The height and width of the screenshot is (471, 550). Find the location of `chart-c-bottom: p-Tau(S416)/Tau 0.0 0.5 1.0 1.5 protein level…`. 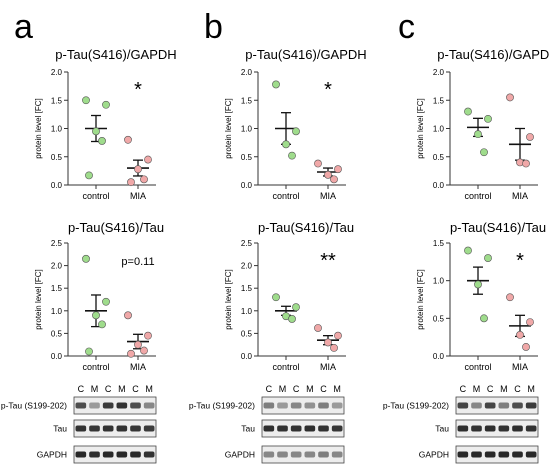

chart-c-bottom: p-Tau(S416)/Tau 0.0 0.5 1.0 1.5 protein level… is located at coordinates (481, 296).